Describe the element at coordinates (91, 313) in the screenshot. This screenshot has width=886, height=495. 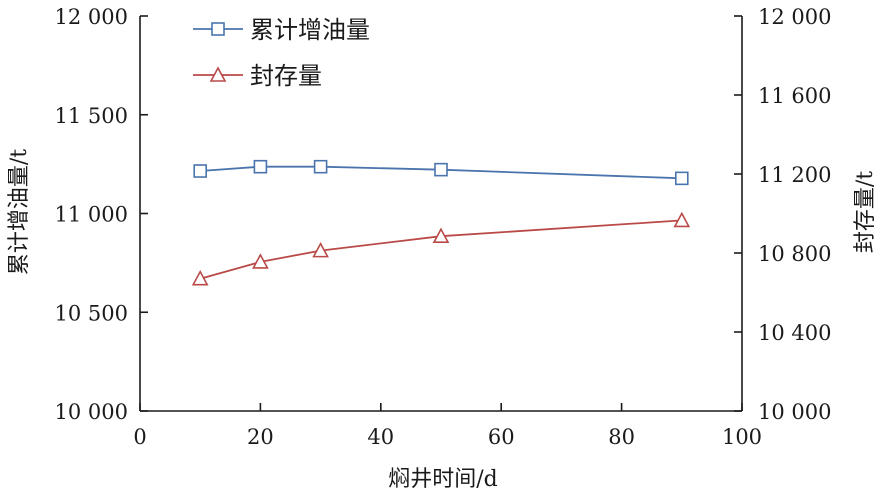
I see `y-left-tick-label: 10 500` at that location.